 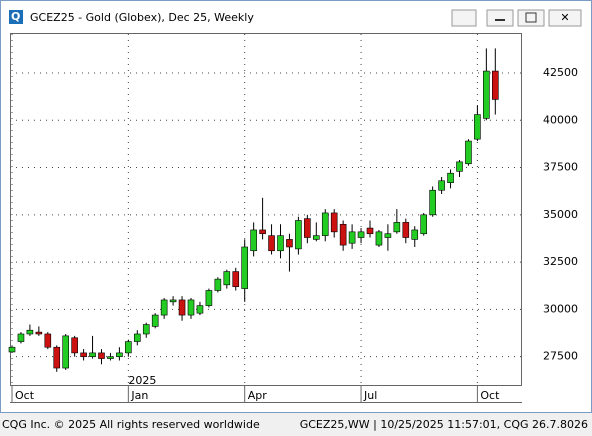 I want to click on x-tick-label: Apr, so click(x=258, y=395).